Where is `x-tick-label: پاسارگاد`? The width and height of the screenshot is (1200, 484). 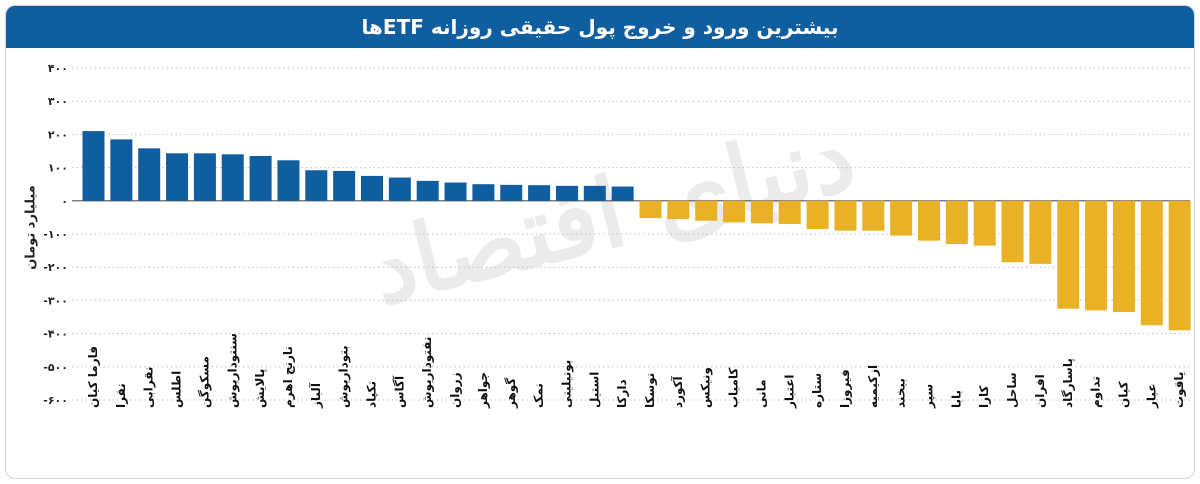
x-tick-label: پاسارگاد is located at coordinates (1068, 383).